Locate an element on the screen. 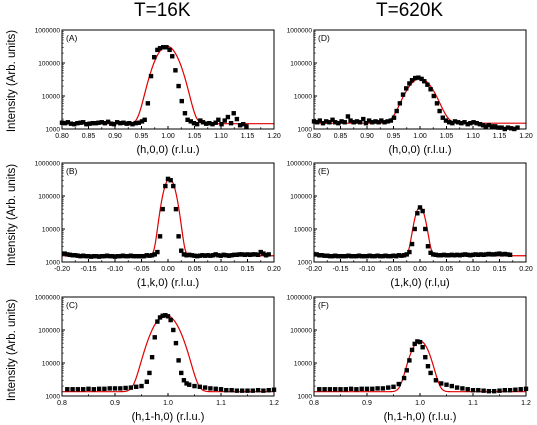 The height and width of the screenshot is (425, 537). plot-frame-E is located at coordinates (420, 212).